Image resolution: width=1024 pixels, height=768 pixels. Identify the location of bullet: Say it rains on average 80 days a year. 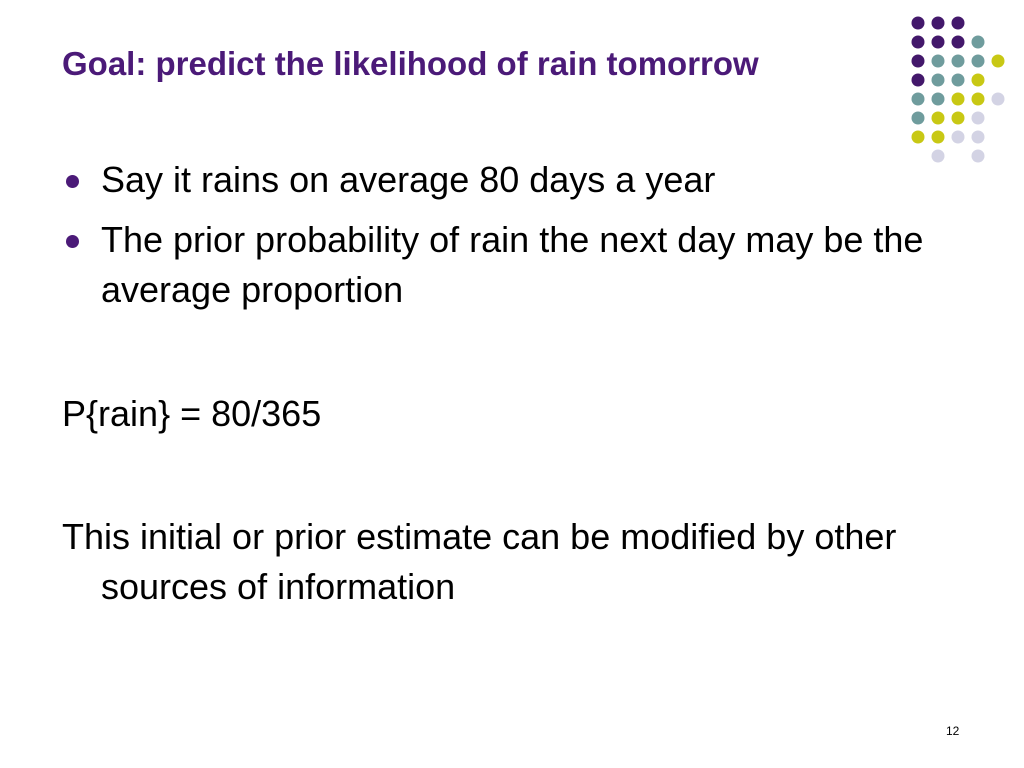
(512, 180).